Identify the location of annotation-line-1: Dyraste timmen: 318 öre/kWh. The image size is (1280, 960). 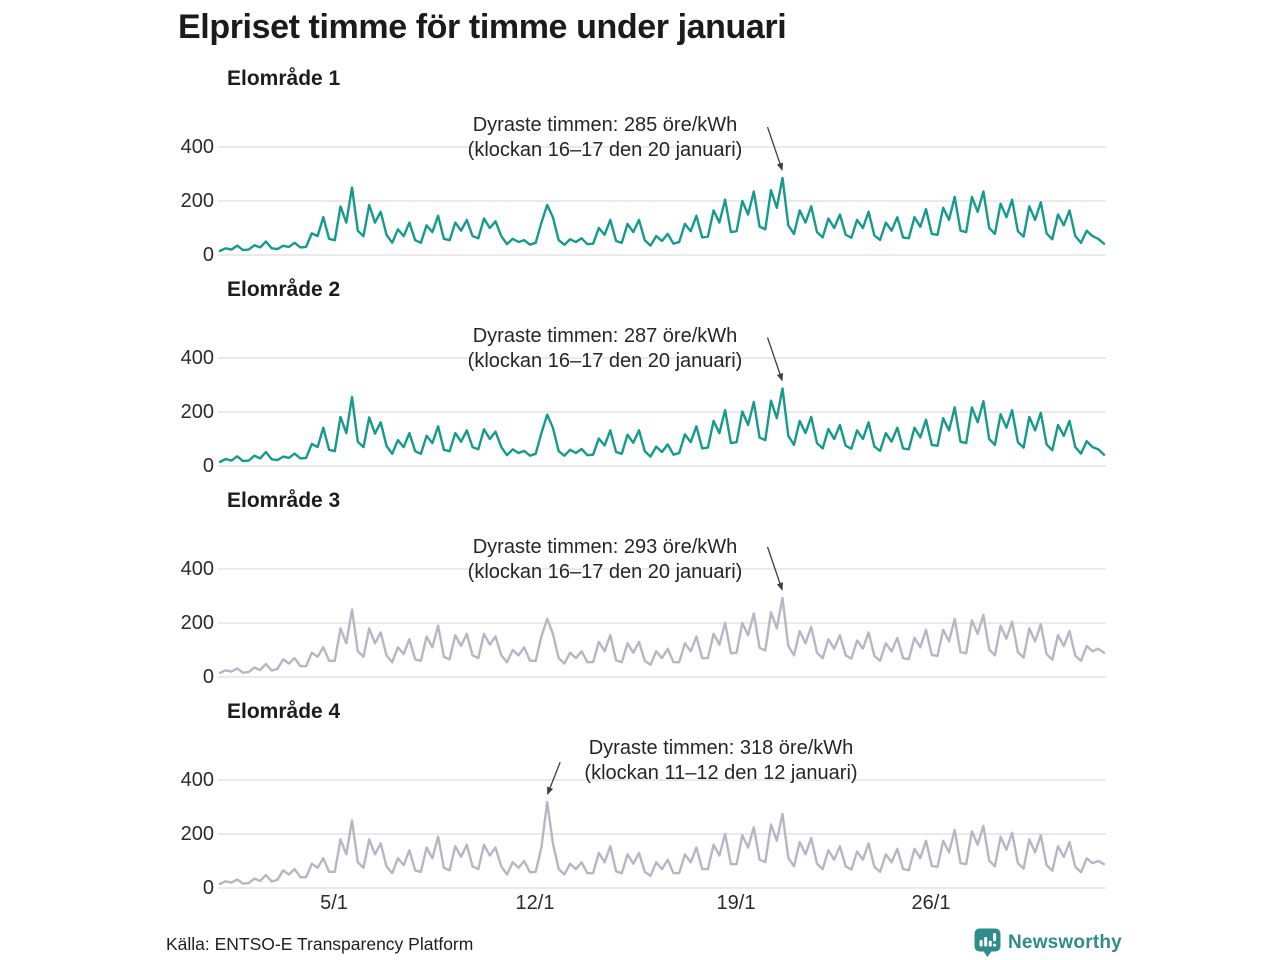
(721, 748).